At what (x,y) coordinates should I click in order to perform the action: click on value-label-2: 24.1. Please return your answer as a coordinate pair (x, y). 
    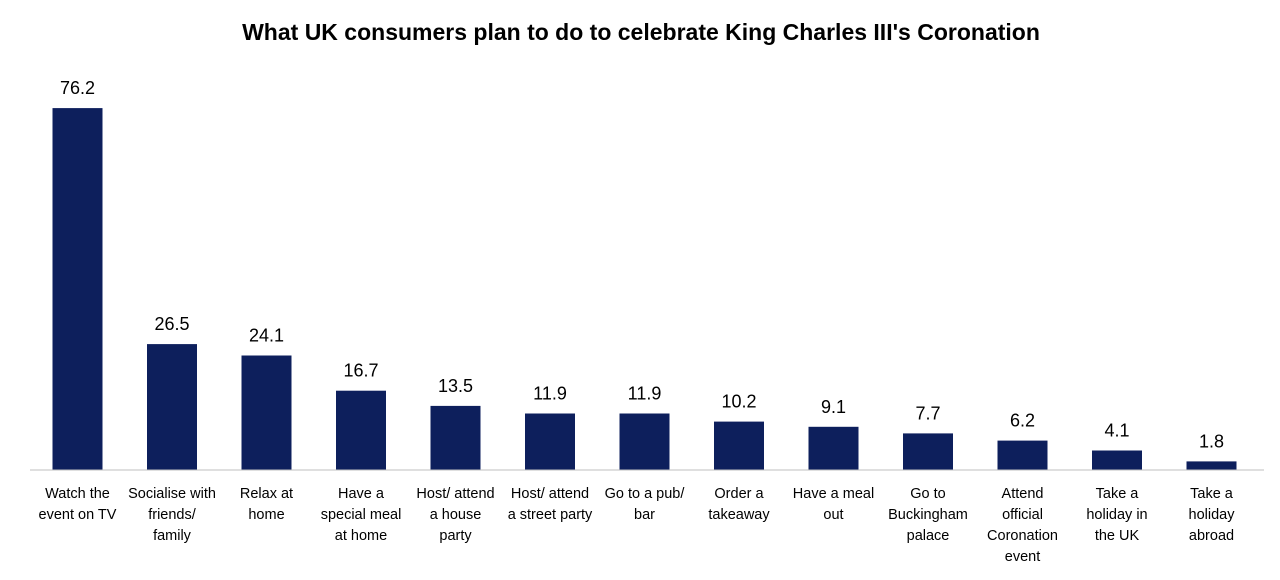
    Looking at the image, I should click on (266, 336).